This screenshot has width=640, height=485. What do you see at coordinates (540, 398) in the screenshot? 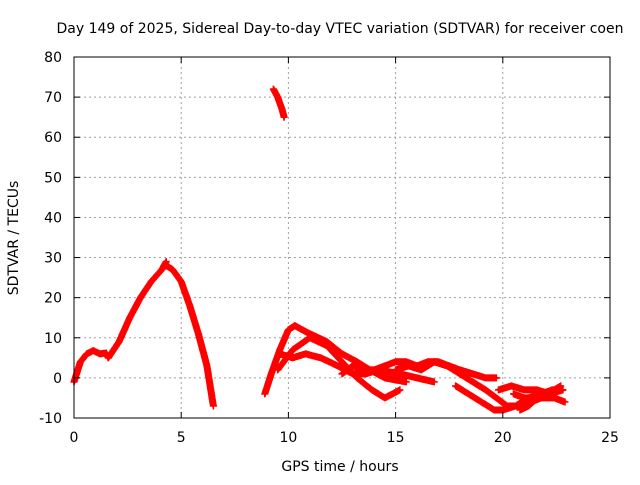
I see `series-track-n` at bounding box center [540, 398].